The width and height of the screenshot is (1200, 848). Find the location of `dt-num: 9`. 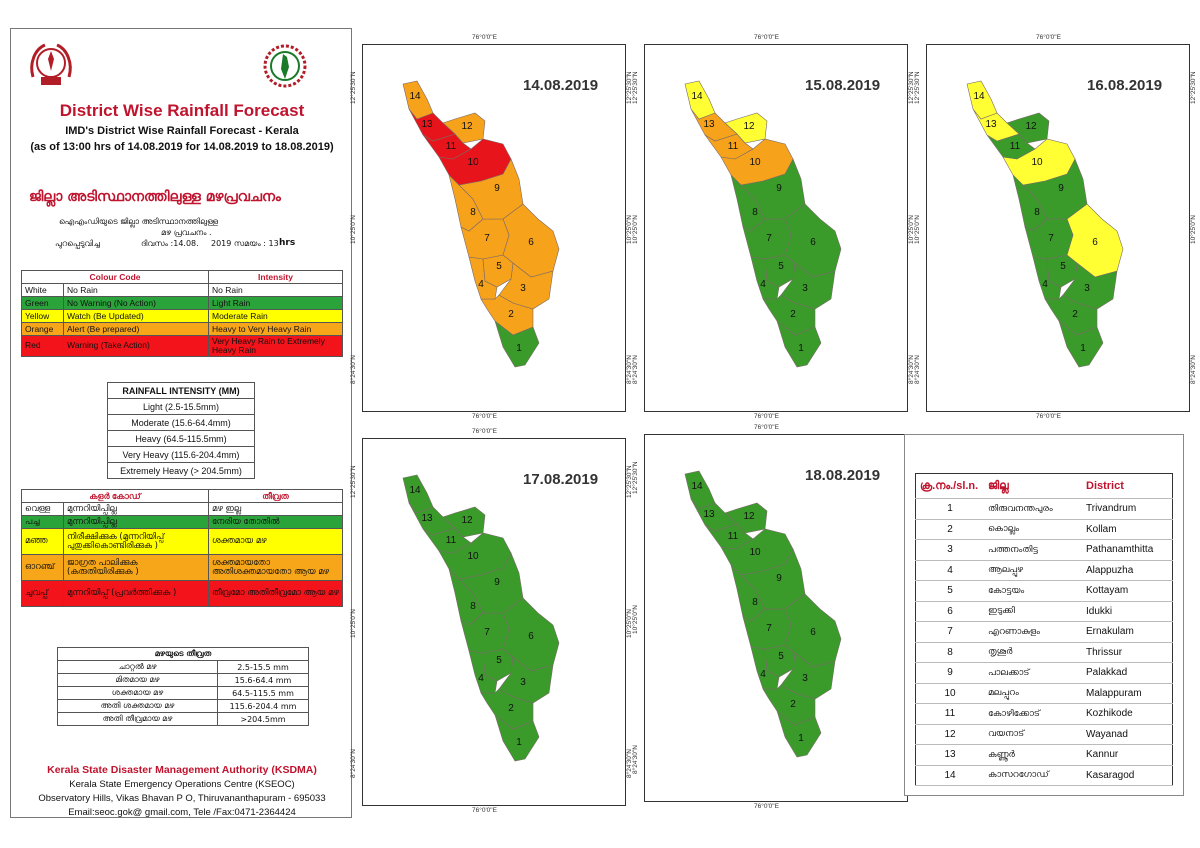

dt-num: 9 is located at coordinates (949, 673).